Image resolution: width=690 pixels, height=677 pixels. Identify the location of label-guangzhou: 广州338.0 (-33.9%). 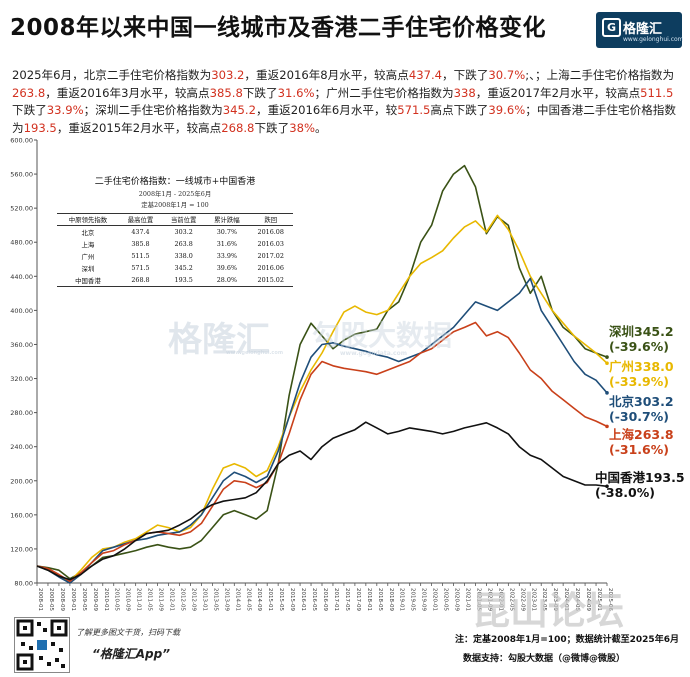
(641, 374).